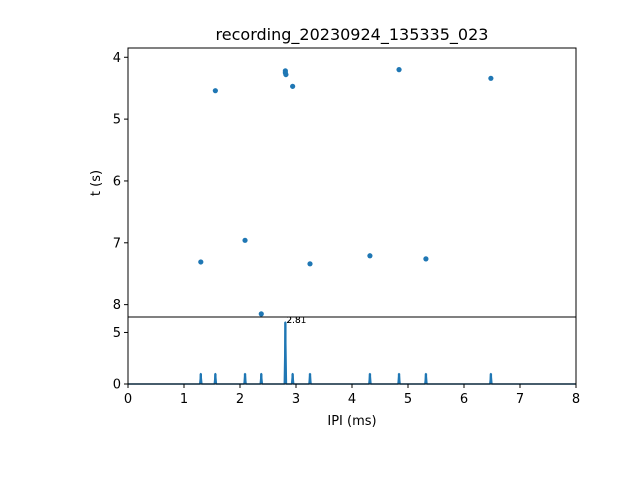 The width and height of the screenshot is (640, 480). I want to click on bottom-panel-peak-labels: 2.82.81, so click(296, 321).